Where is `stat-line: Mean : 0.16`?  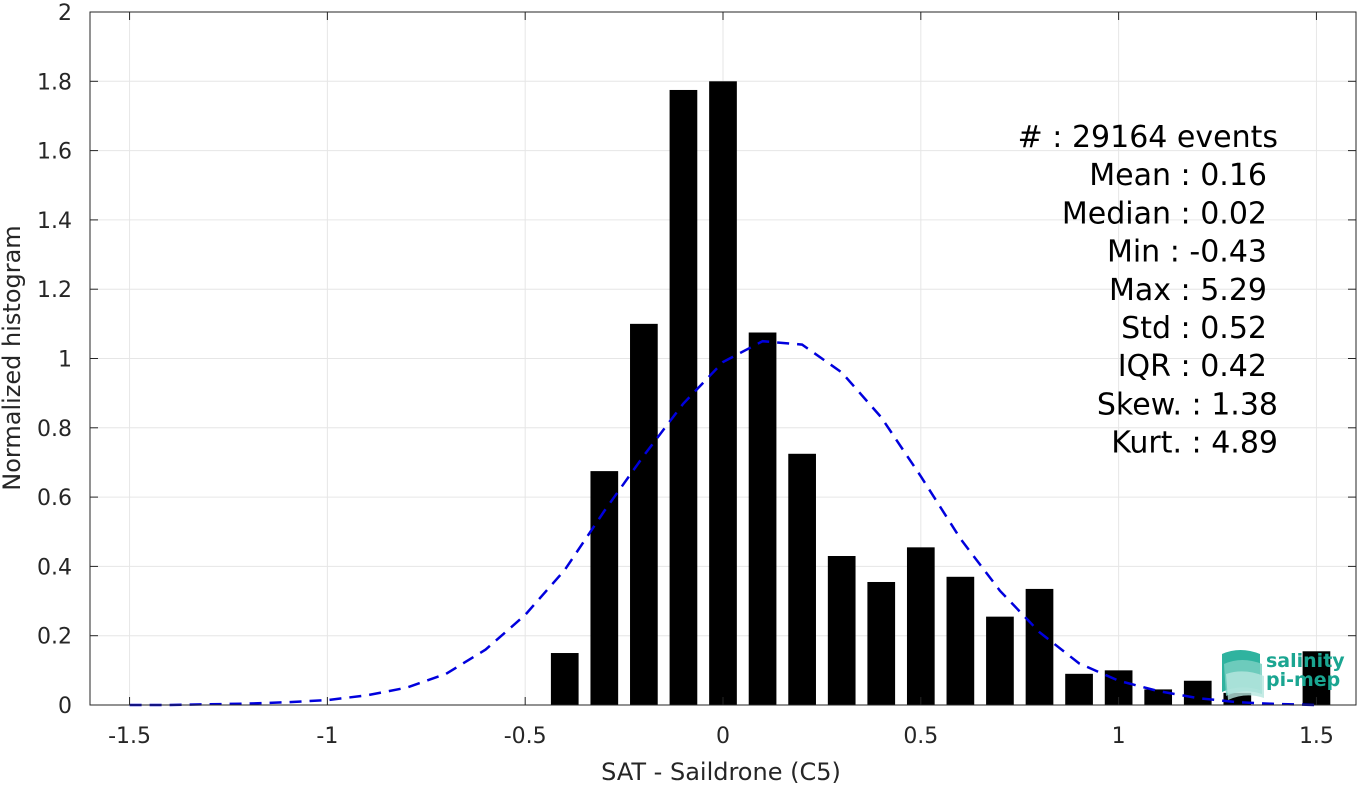 stat-line: Mean : 0.16 is located at coordinates (1178, 175).